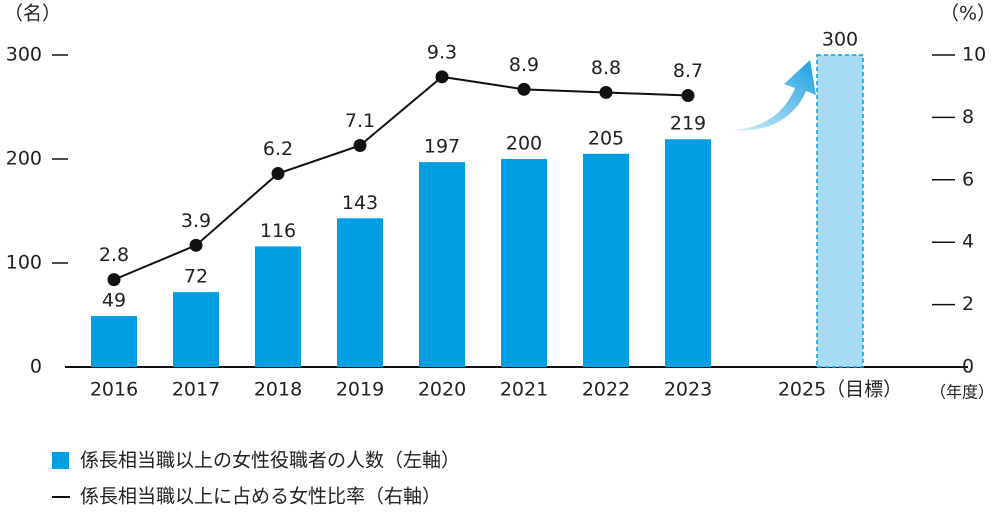 The height and width of the screenshot is (516, 1000). I want to click on legend-label: 係長相当職以上の女性役職者の人数（左軸）, so click(270, 461).